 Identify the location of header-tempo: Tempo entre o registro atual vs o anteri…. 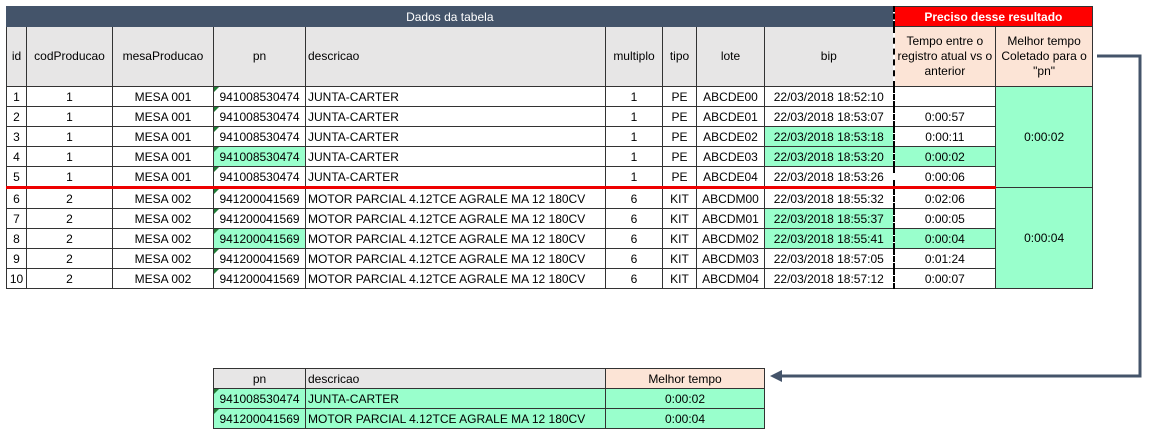
(944, 56).